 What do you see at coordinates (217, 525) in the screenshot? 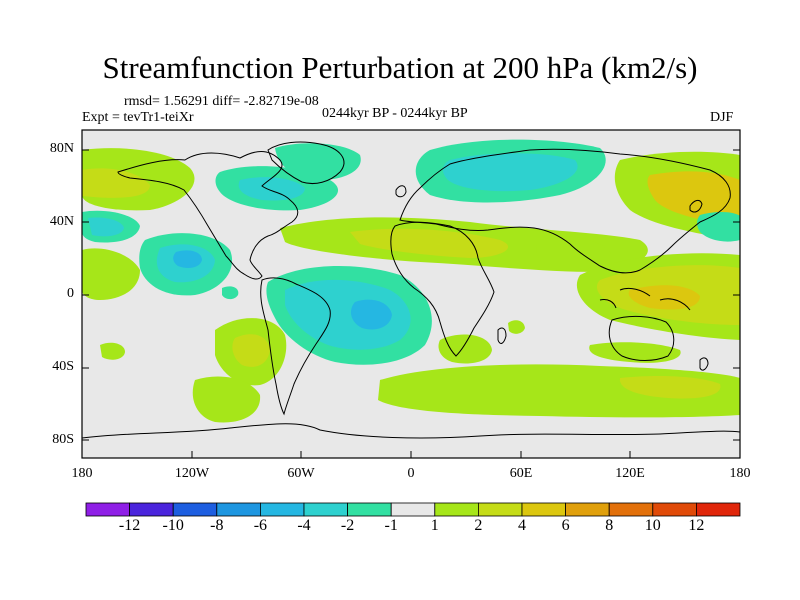
I see `colorbar-label: -8` at bounding box center [217, 525].